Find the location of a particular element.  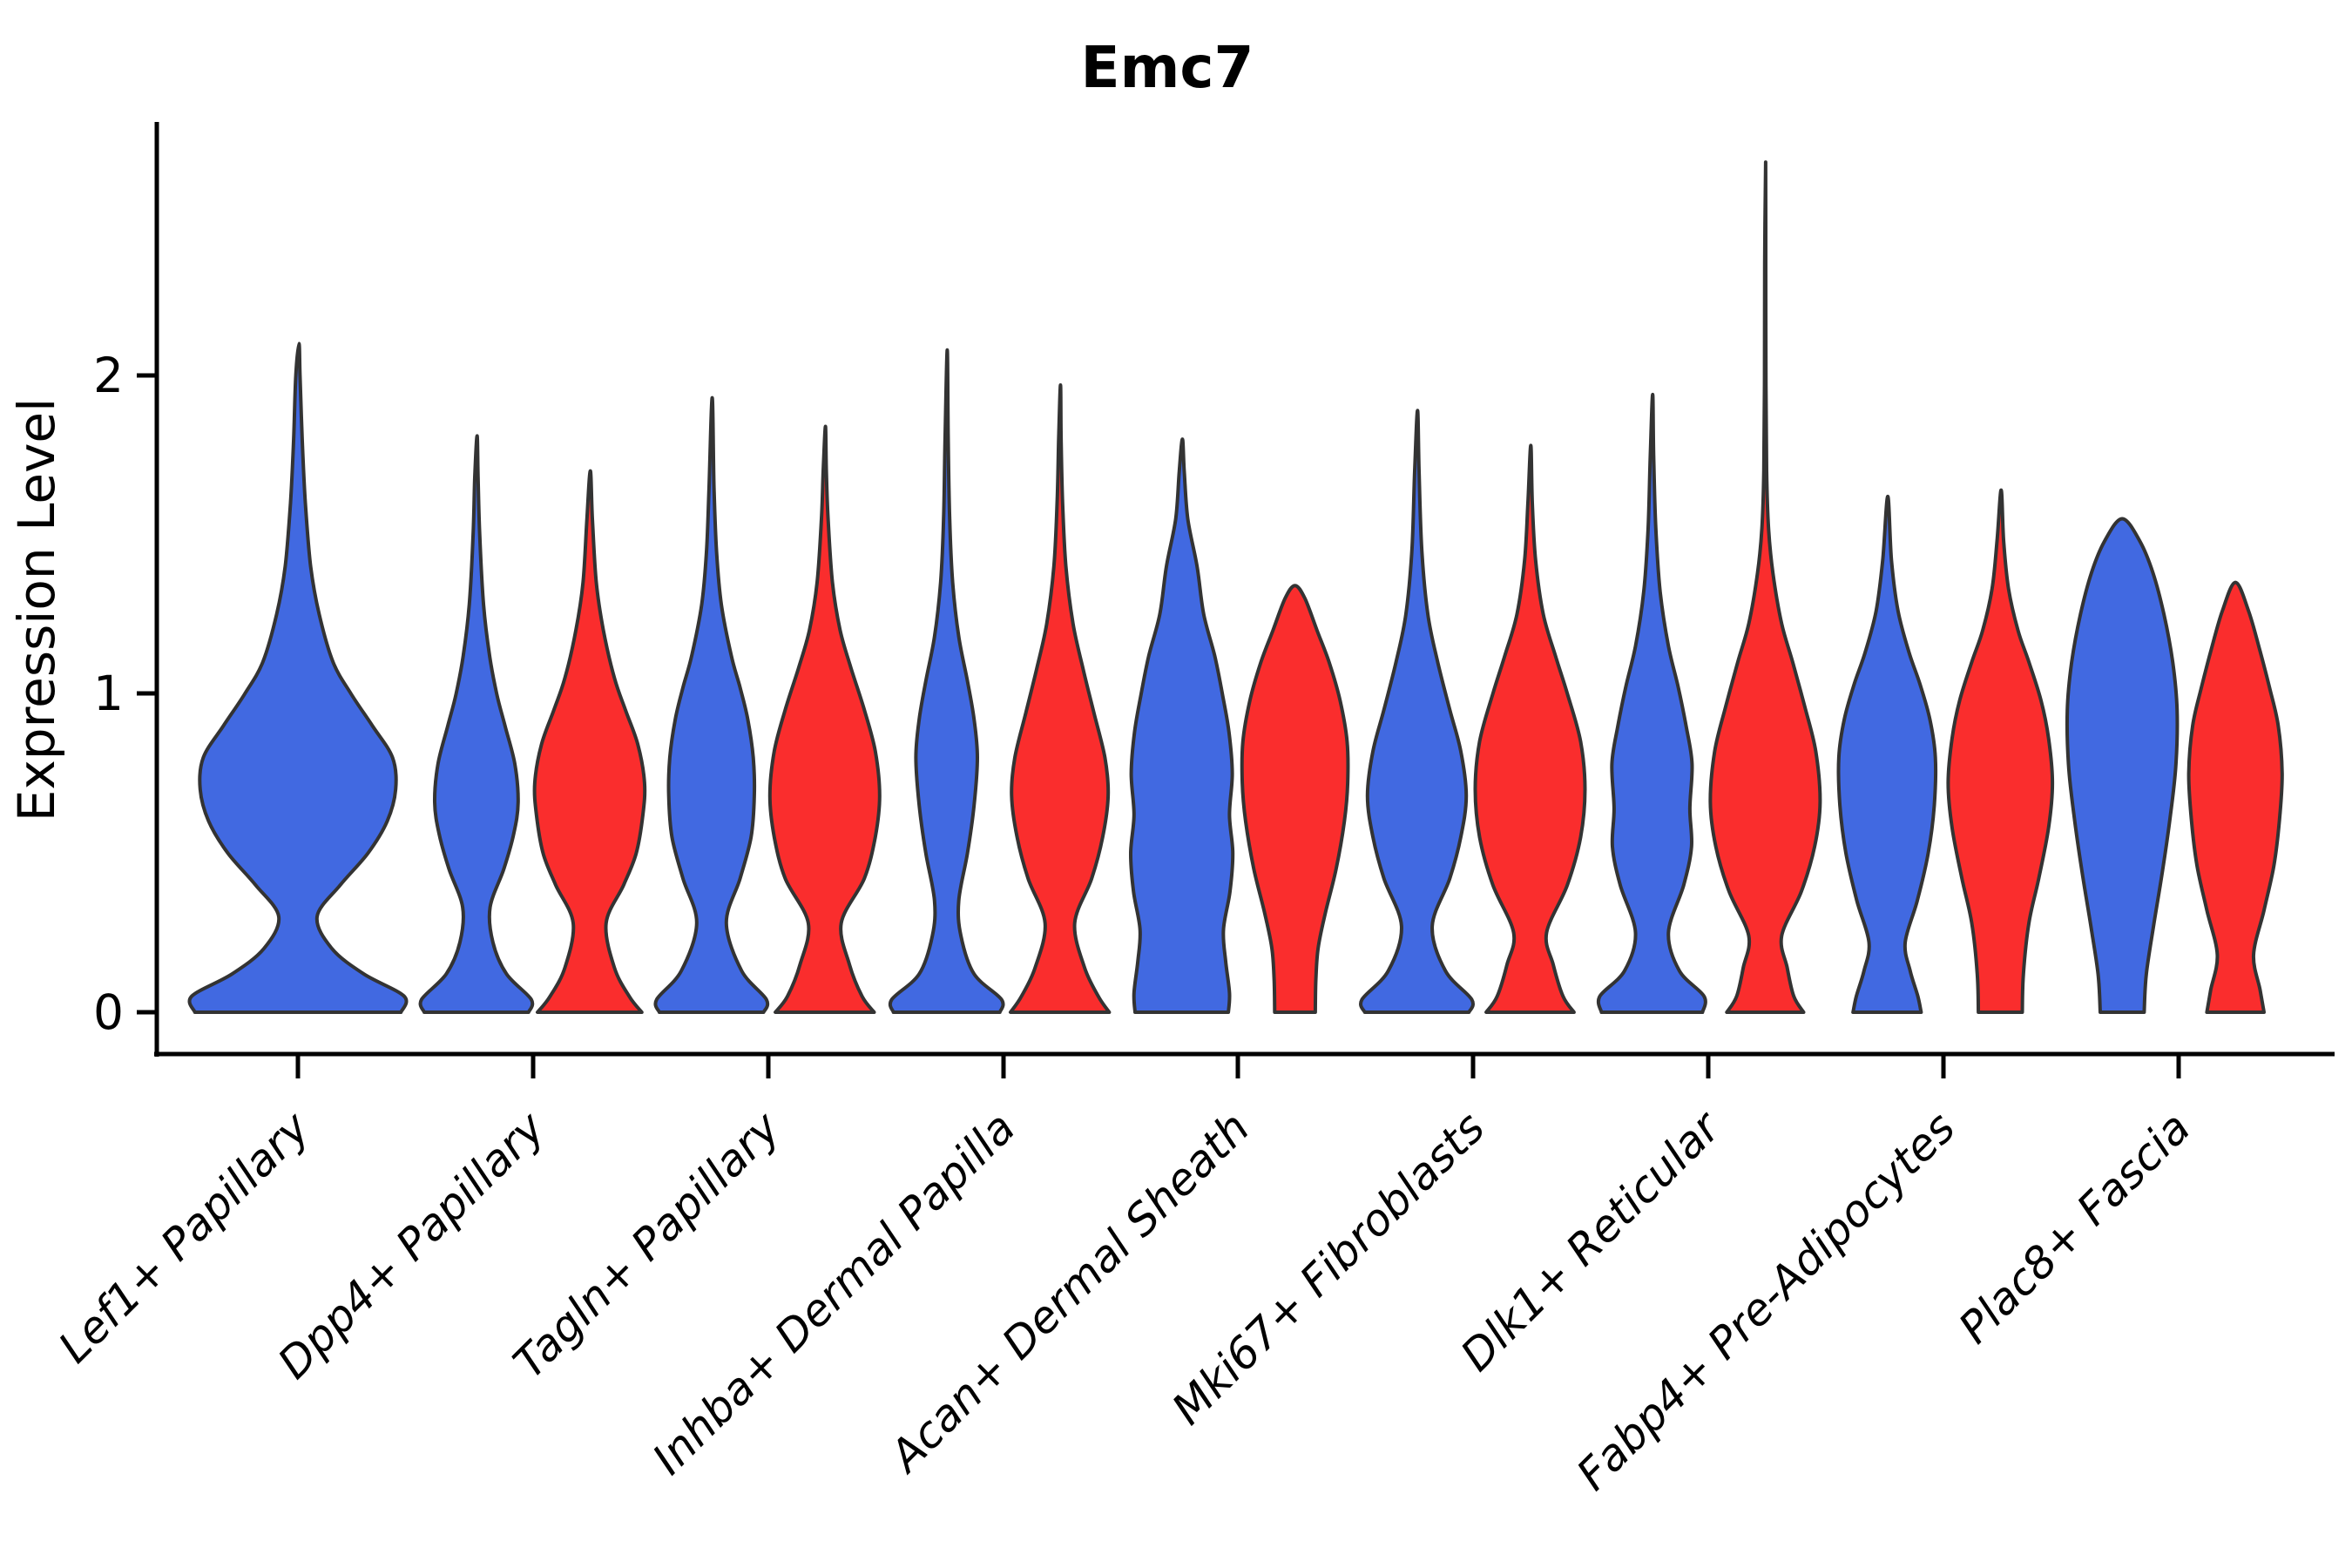

x-tick-label-fabp4-pre-adipocytes: Fabp4+ Pre-Adipocytes is located at coordinates (1766, 1301).